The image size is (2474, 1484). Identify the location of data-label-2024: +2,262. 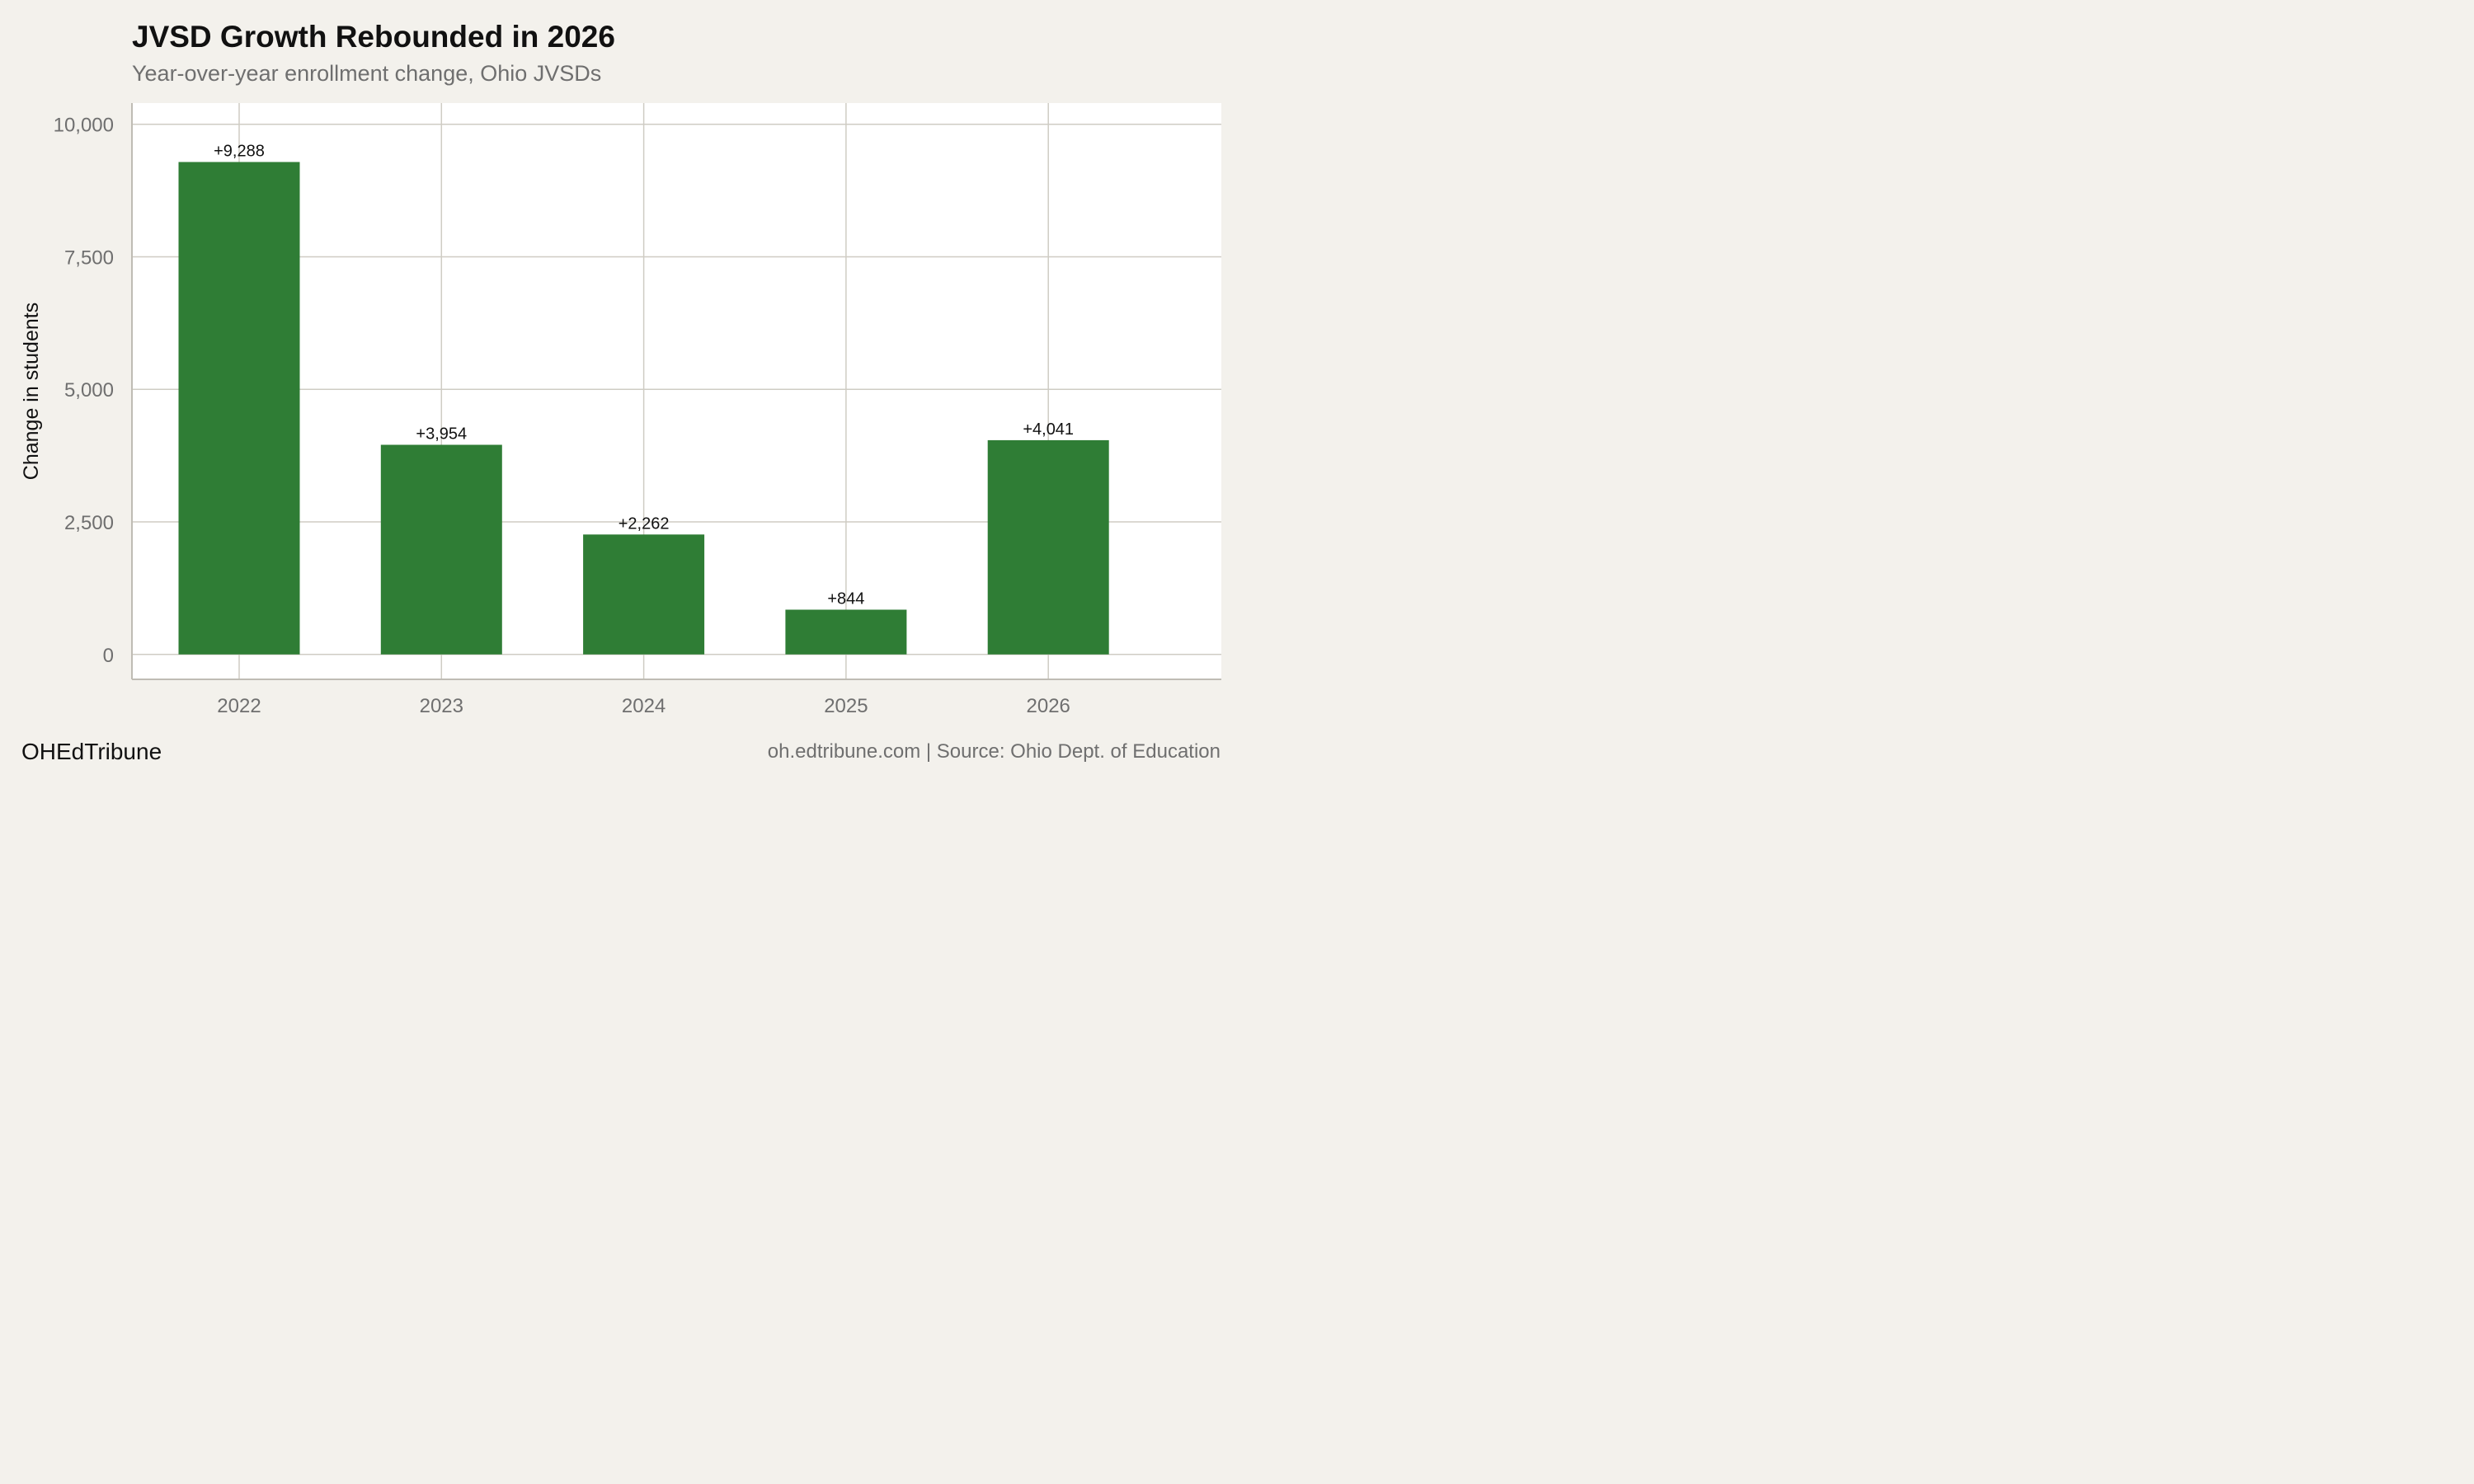
(644, 523).